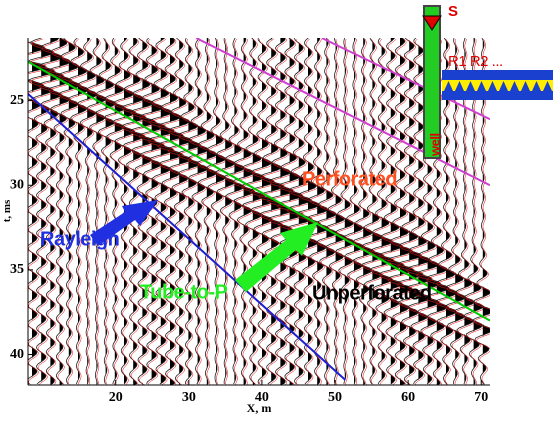 The width and height of the screenshot is (553, 421). I want to click on y-tick-label: 35, so click(17, 269).